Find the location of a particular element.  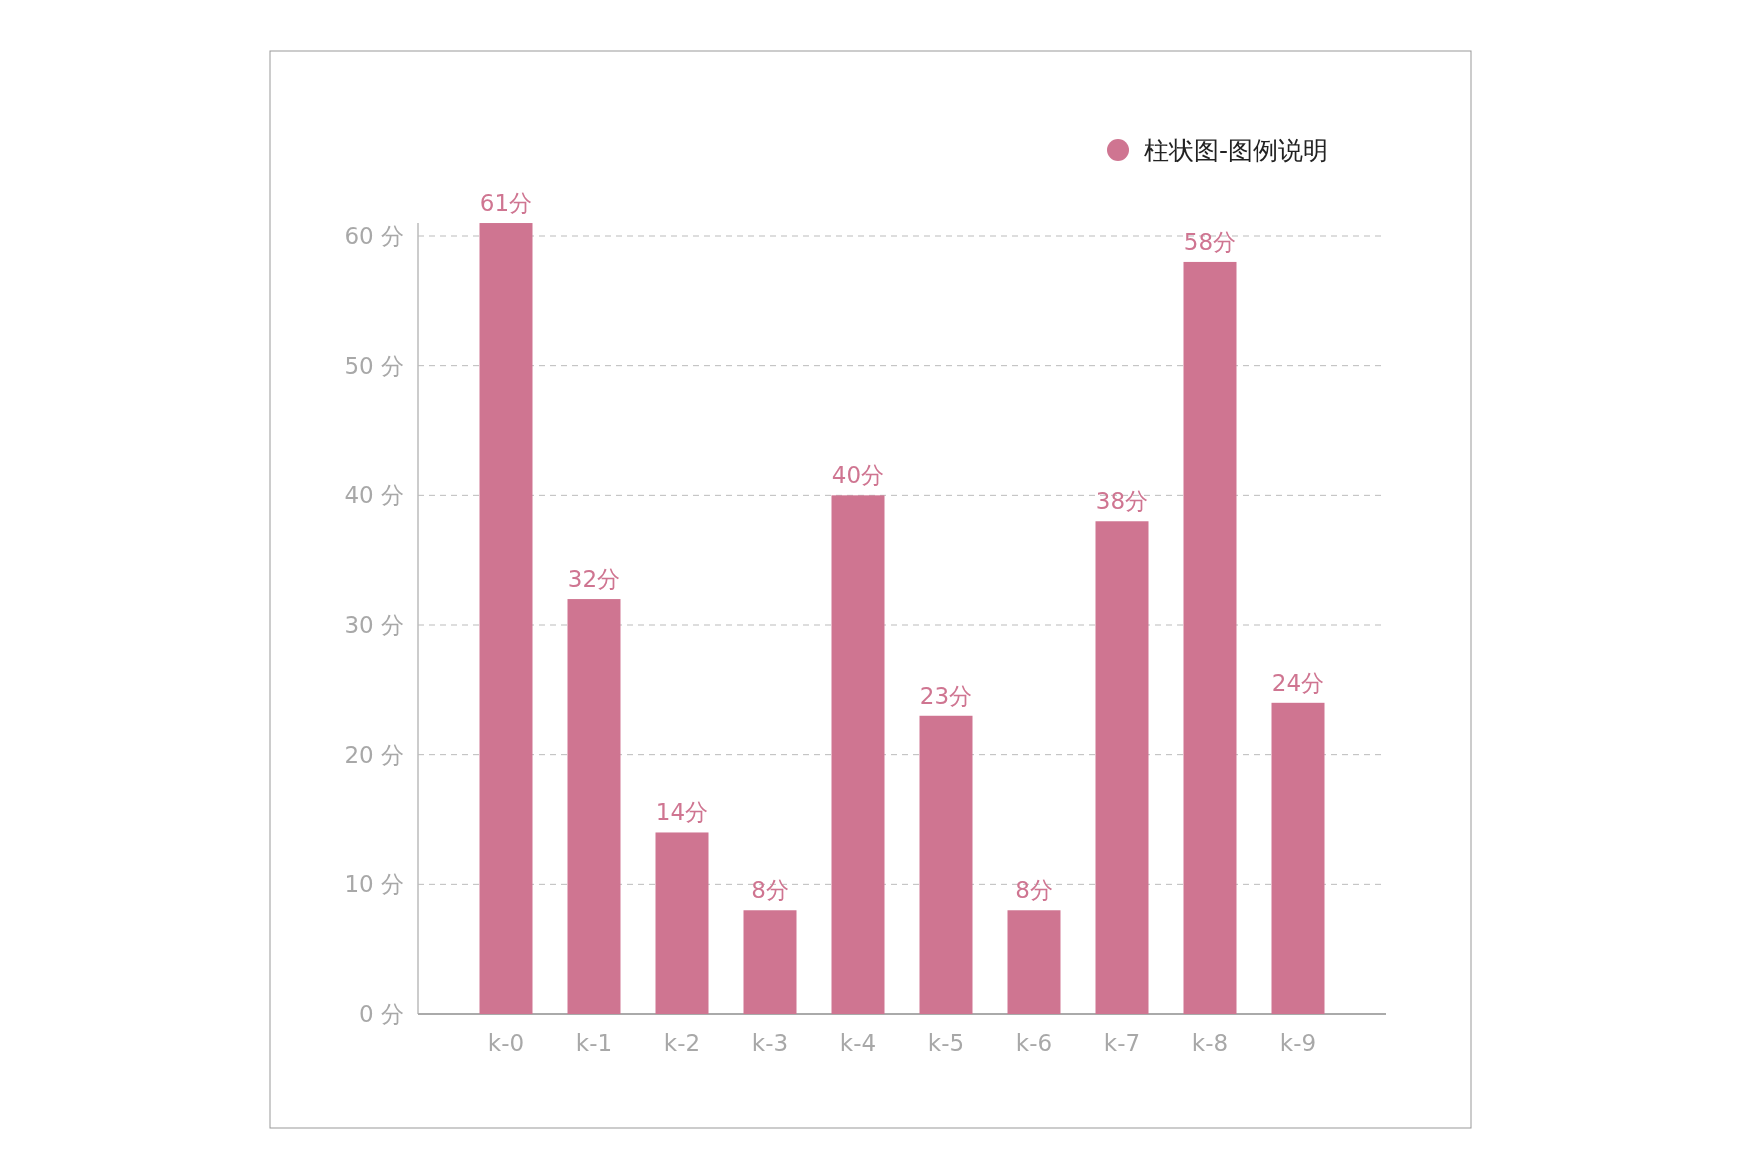

legend-label: 柱状图-图例说明 is located at coordinates (1236, 150).